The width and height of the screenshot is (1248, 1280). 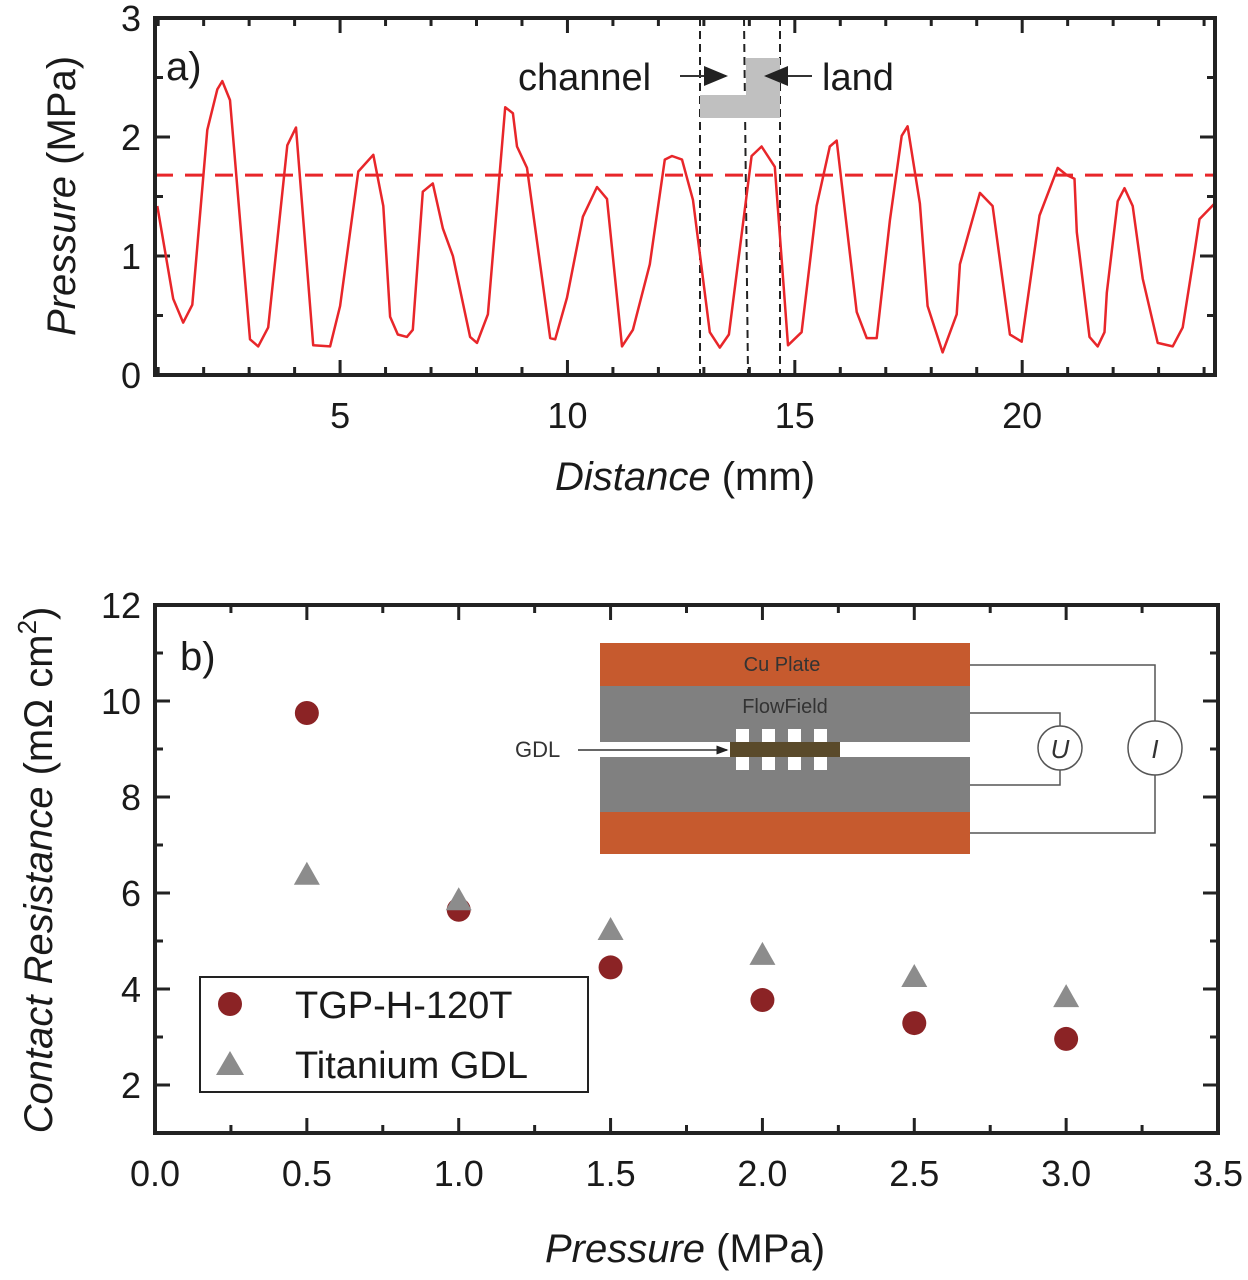 I want to click on x-tick-label: 15, so click(x=795, y=415).